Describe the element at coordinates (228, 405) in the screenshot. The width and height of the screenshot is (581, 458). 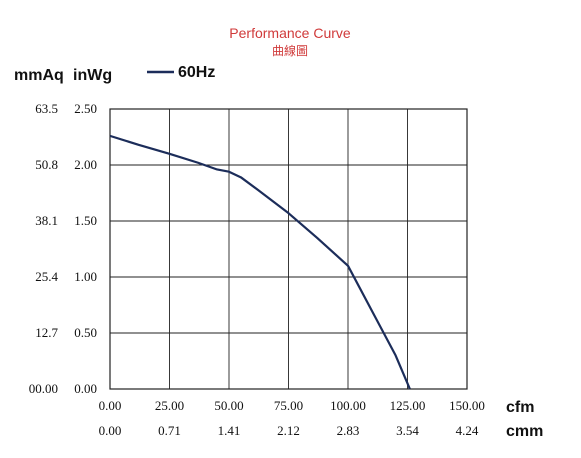
I see `x-tick-label-cfm: 50.00` at that location.